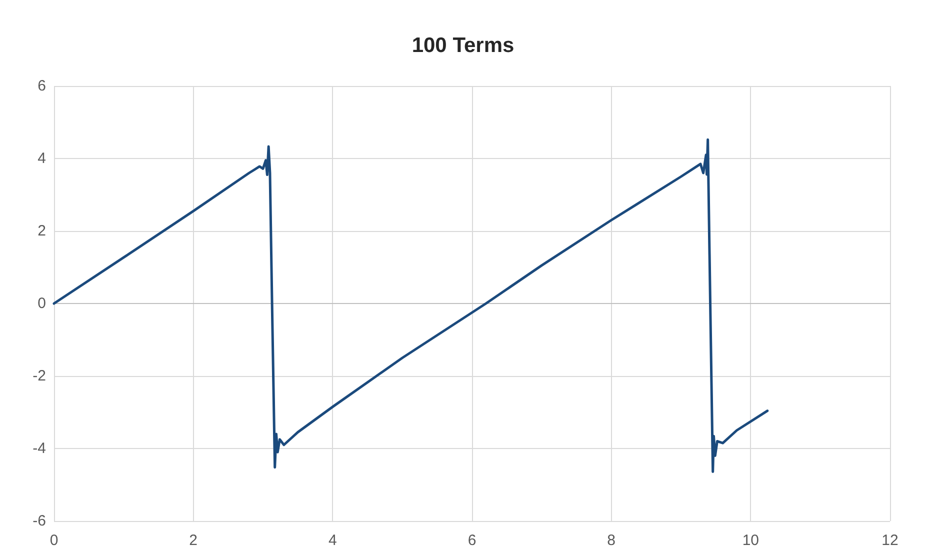  What do you see at coordinates (54, 540) in the screenshot?
I see `x-tick-label: 0` at bounding box center [54, 540].